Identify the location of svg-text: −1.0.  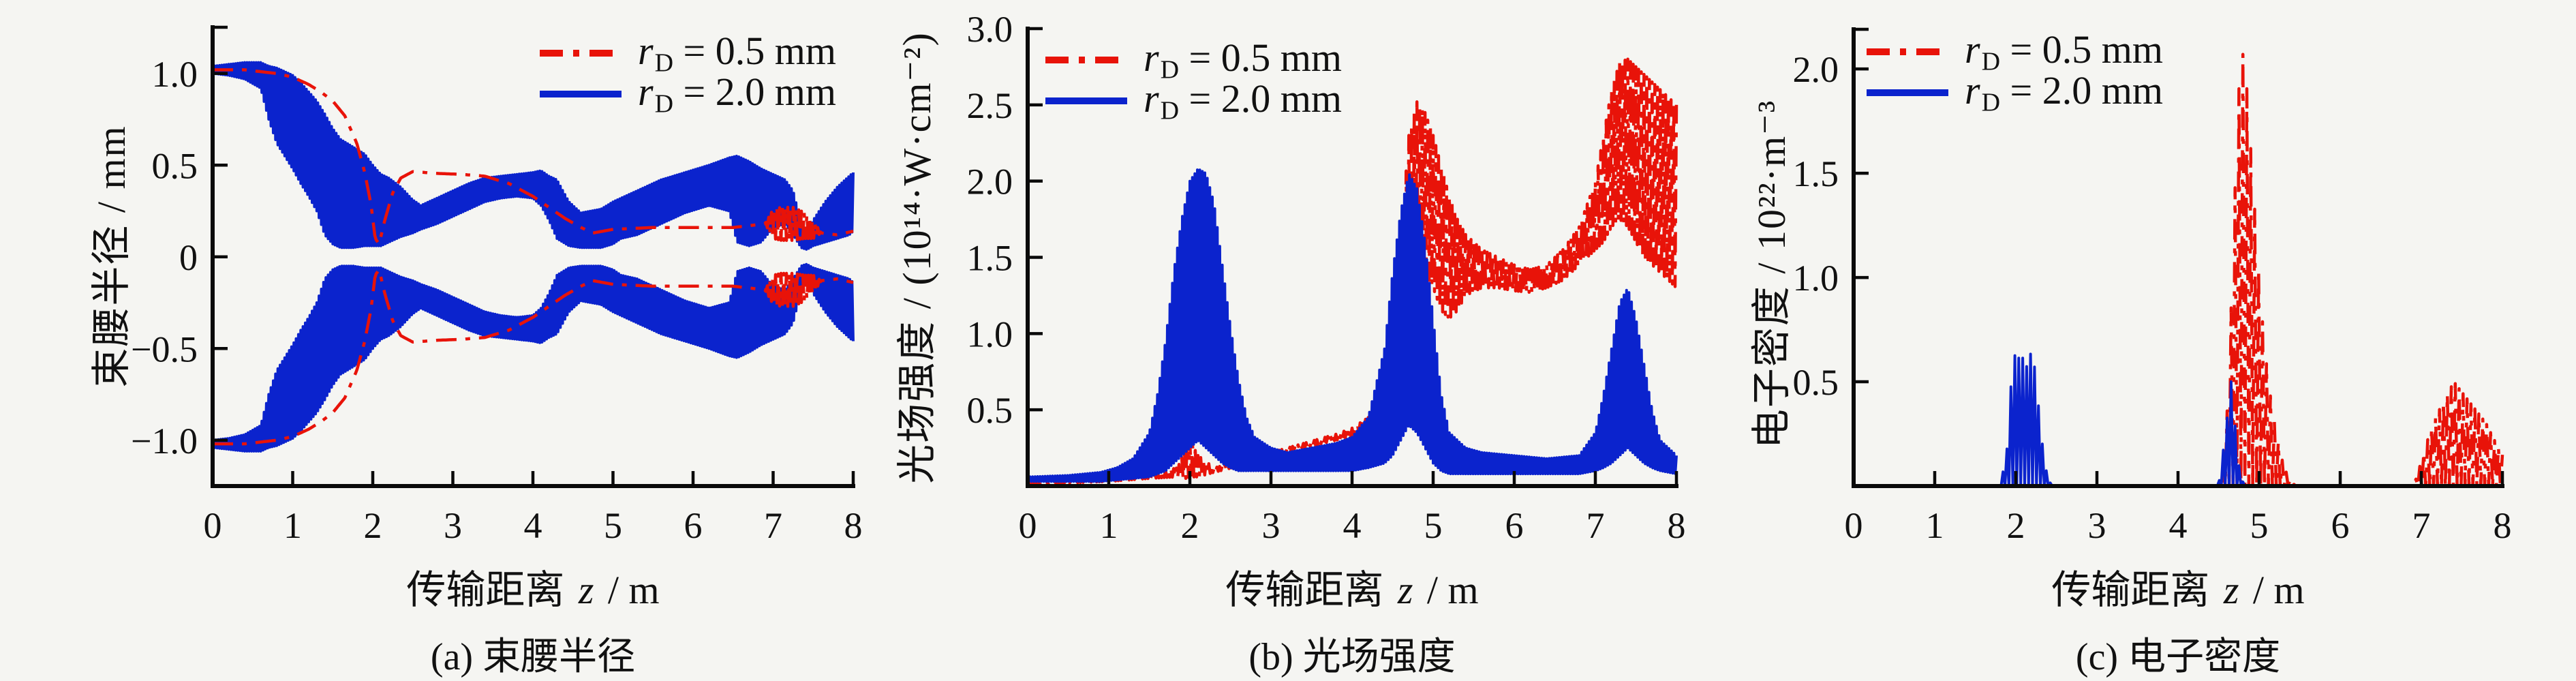
(164, 441).